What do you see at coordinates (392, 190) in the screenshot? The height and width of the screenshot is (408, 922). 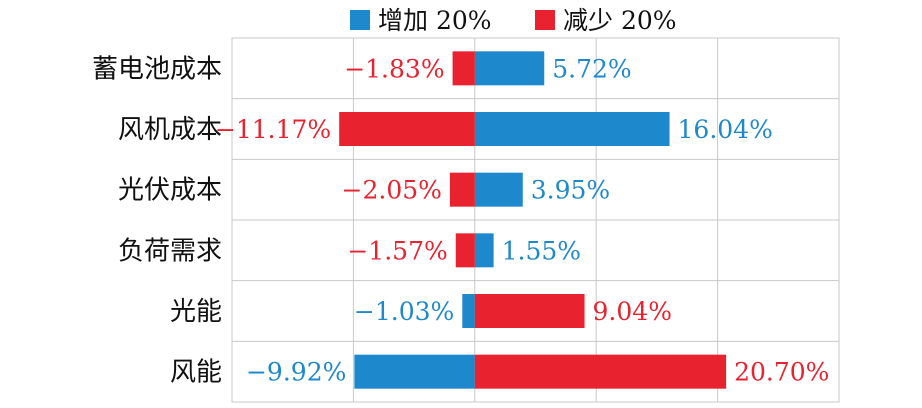 I see `data-label: −2.05%` at bounding box center [392, 190].